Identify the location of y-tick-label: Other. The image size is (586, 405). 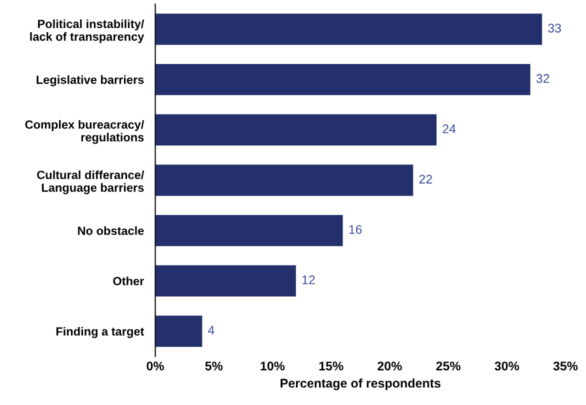
(128, 281).